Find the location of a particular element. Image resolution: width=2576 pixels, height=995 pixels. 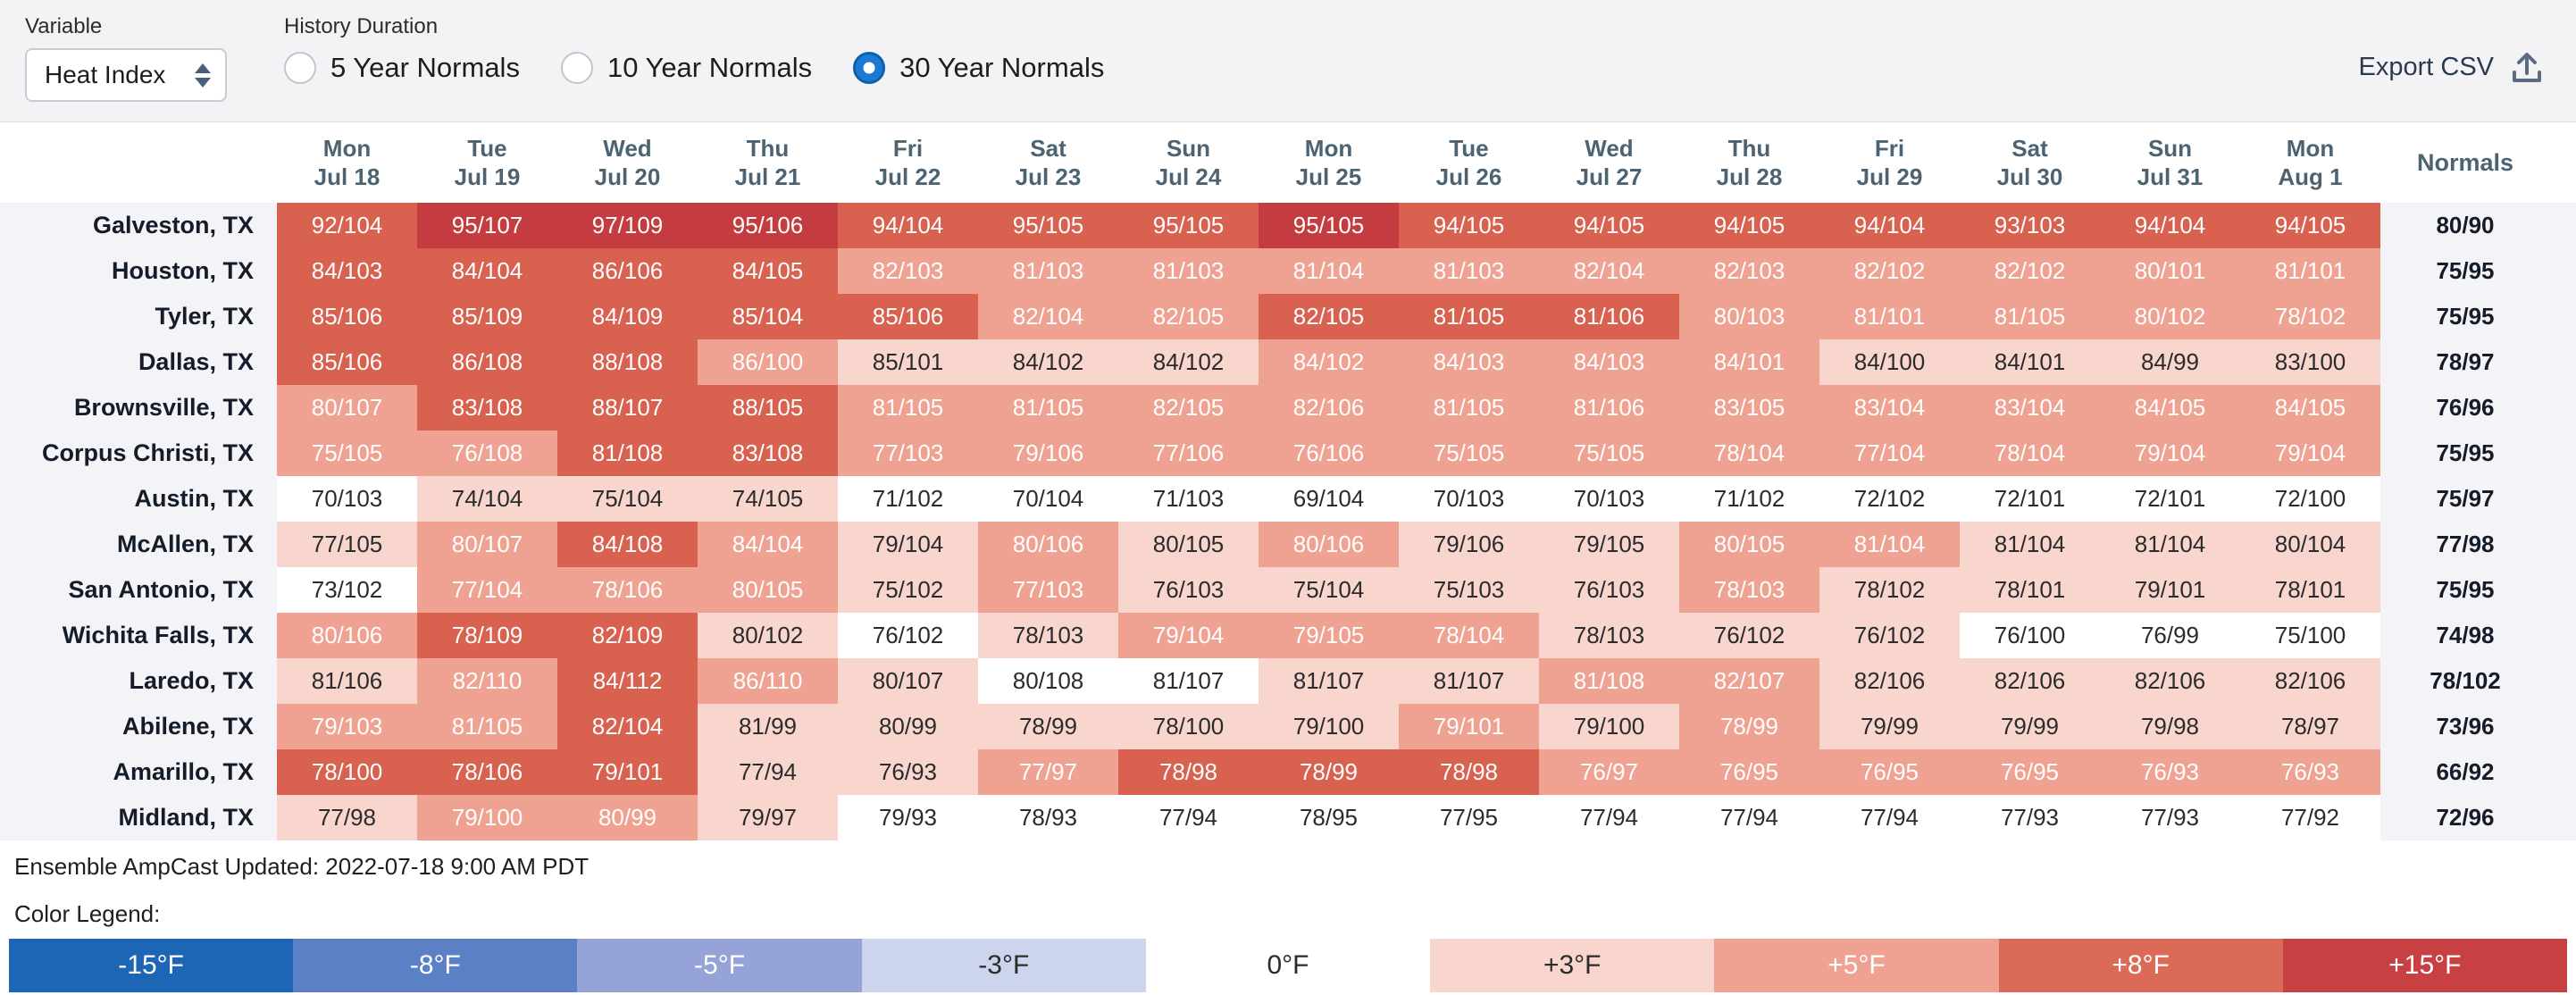

column-header: Sat Jul 23 is located at coordinates (1048, 162).